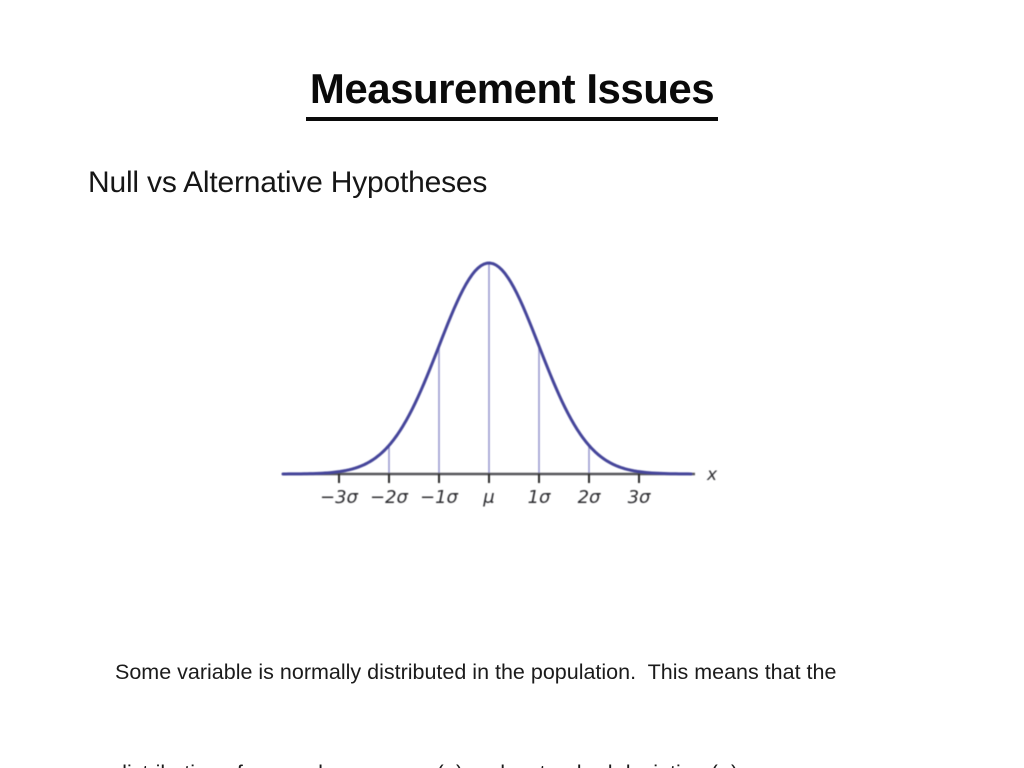  I want to click on axis-tick-label: 3σ, so click(639, 497).